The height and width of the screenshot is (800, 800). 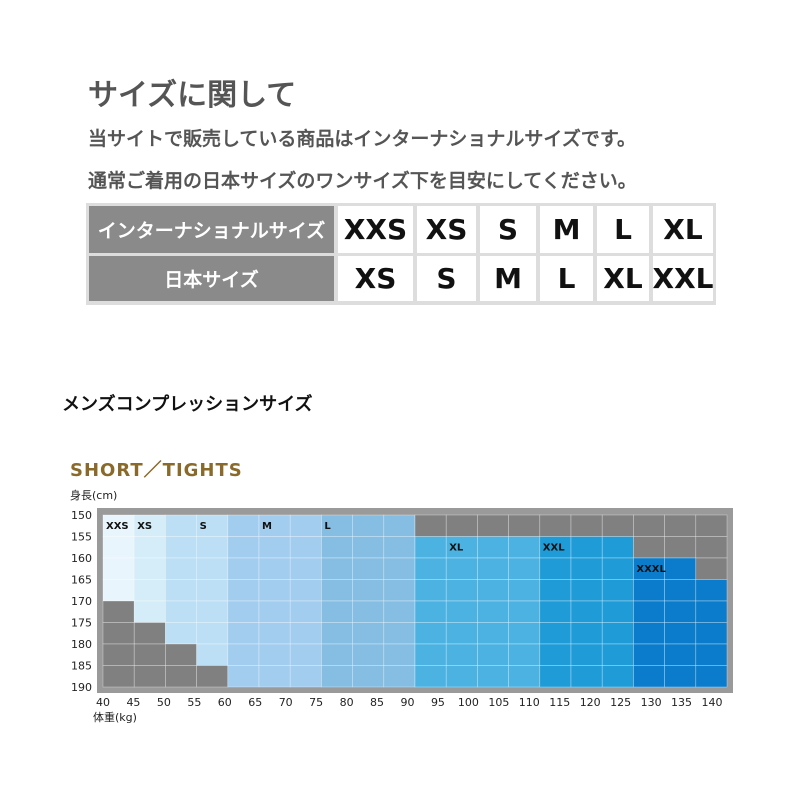 I want to click on x-tick-label: 125, so click(x=620, y=702).